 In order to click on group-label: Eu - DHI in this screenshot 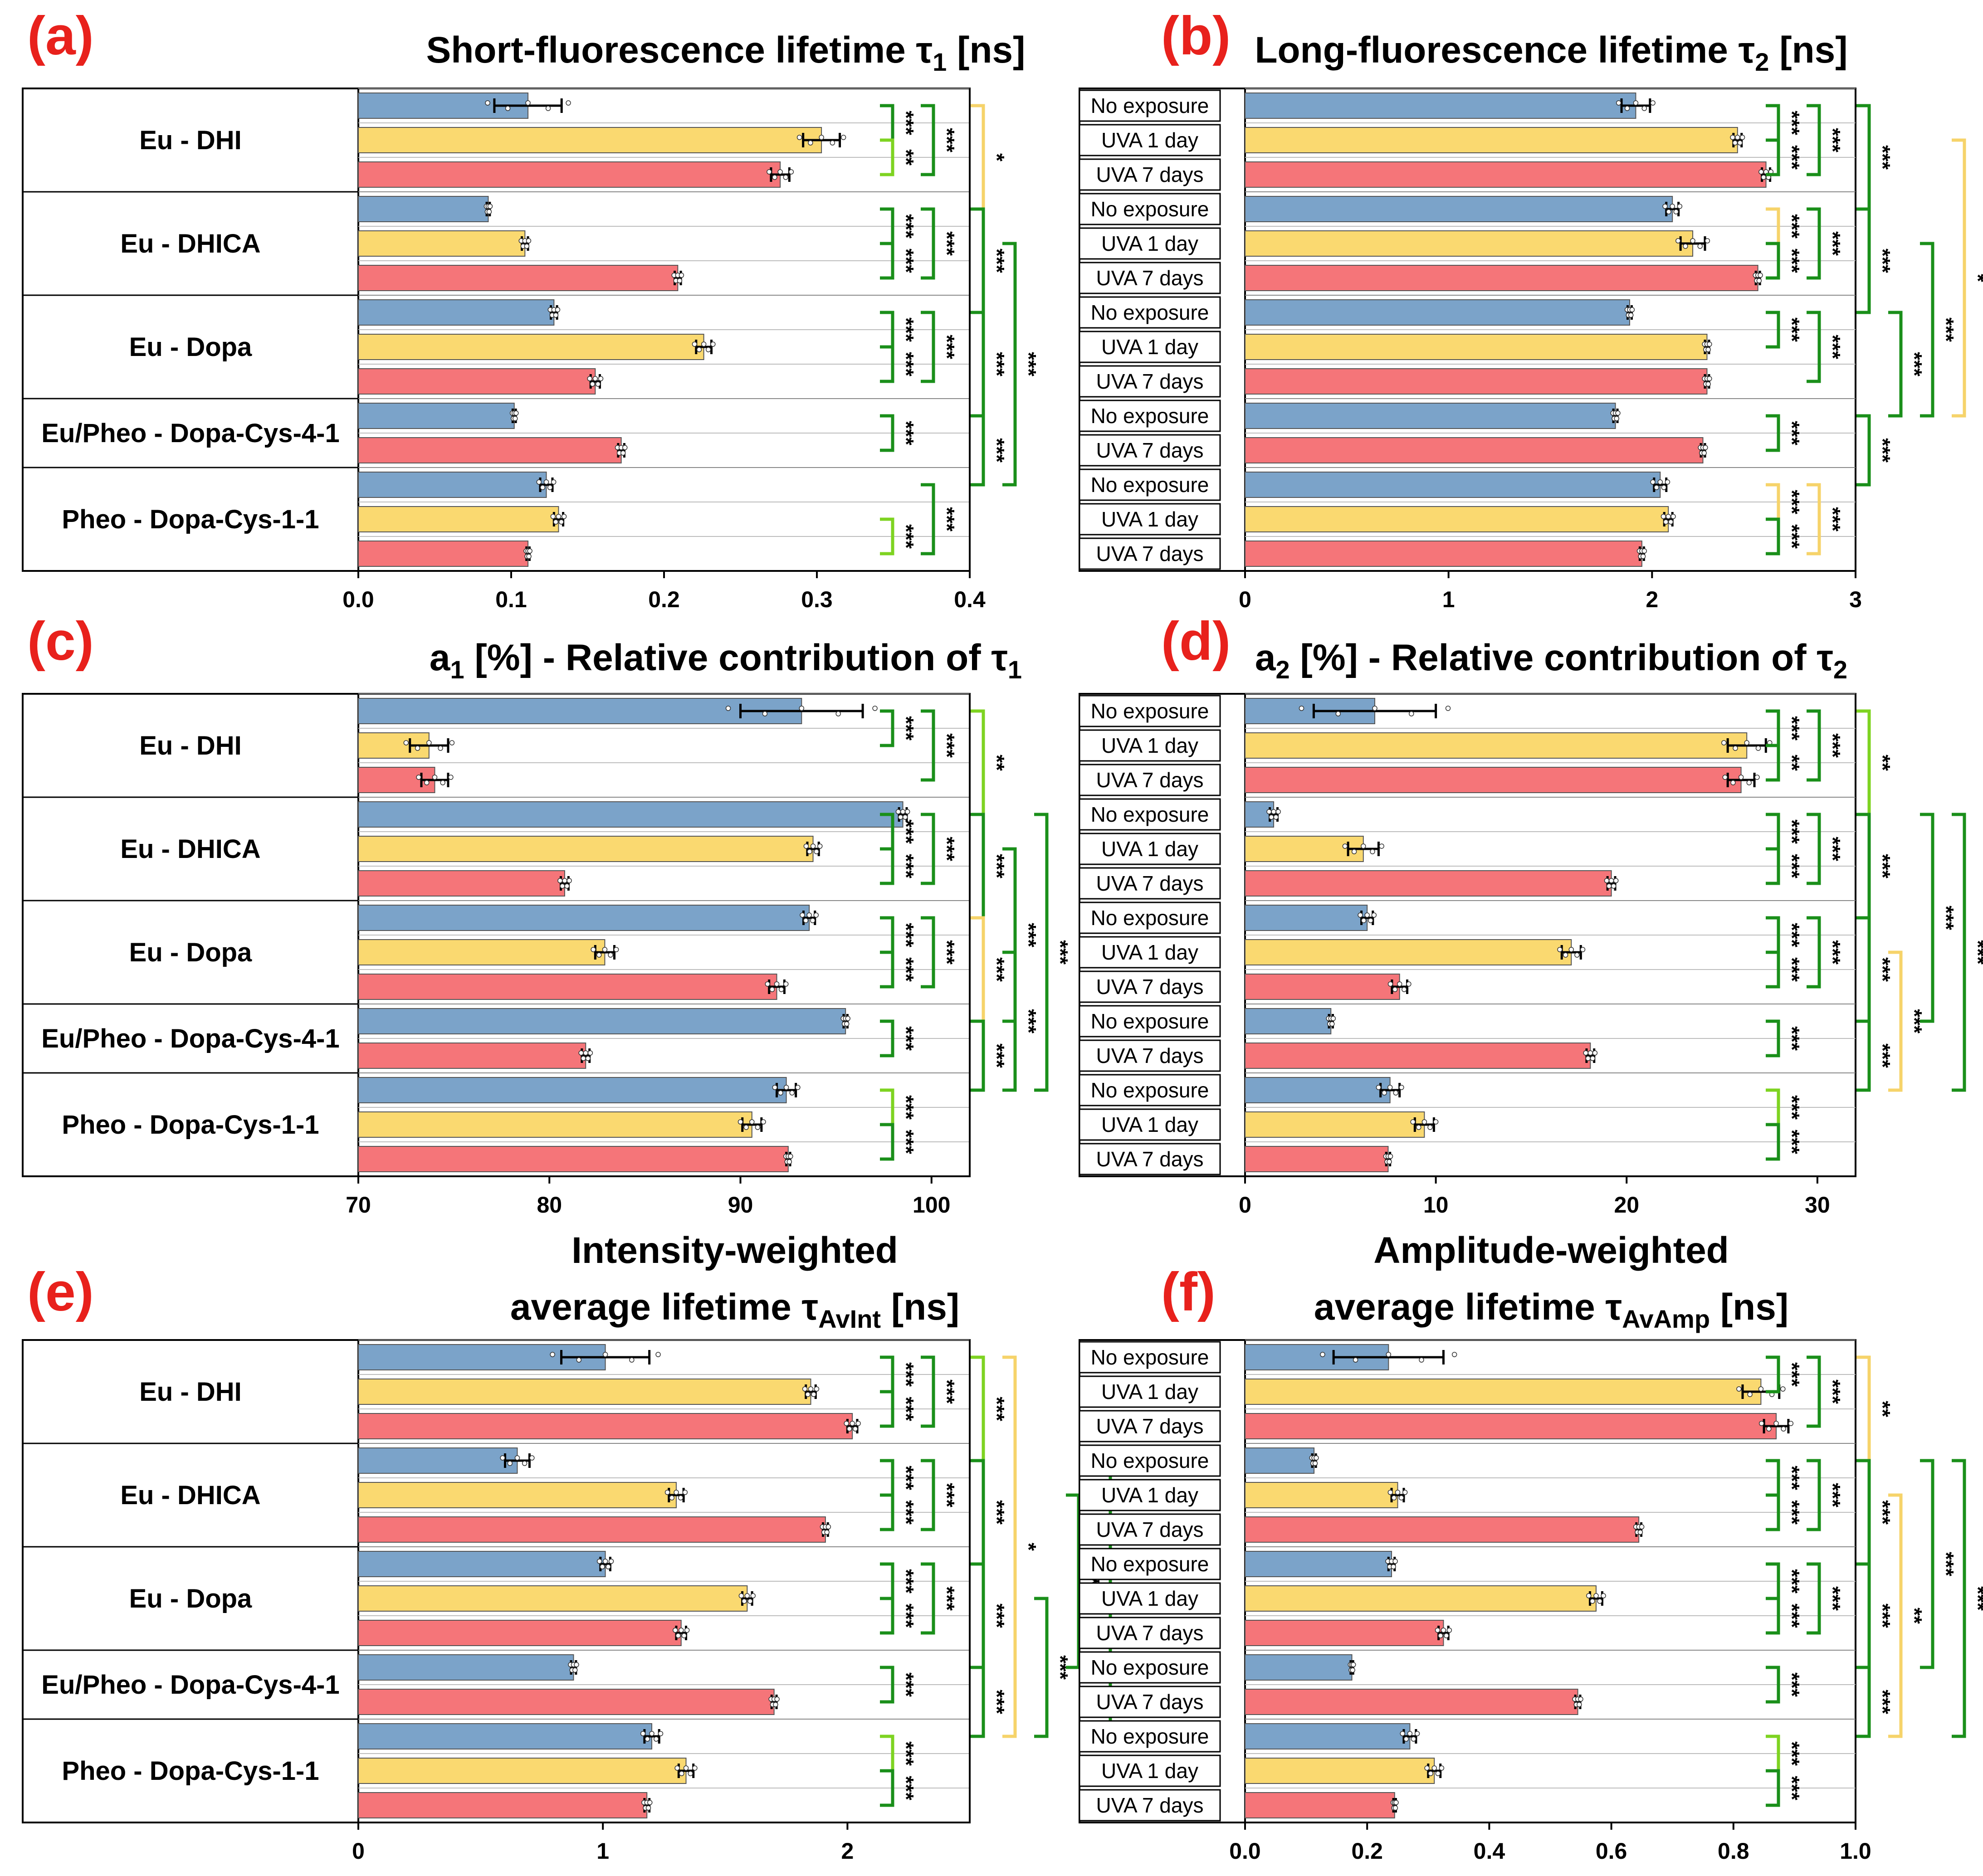, I will do `click(190, 1392)`.